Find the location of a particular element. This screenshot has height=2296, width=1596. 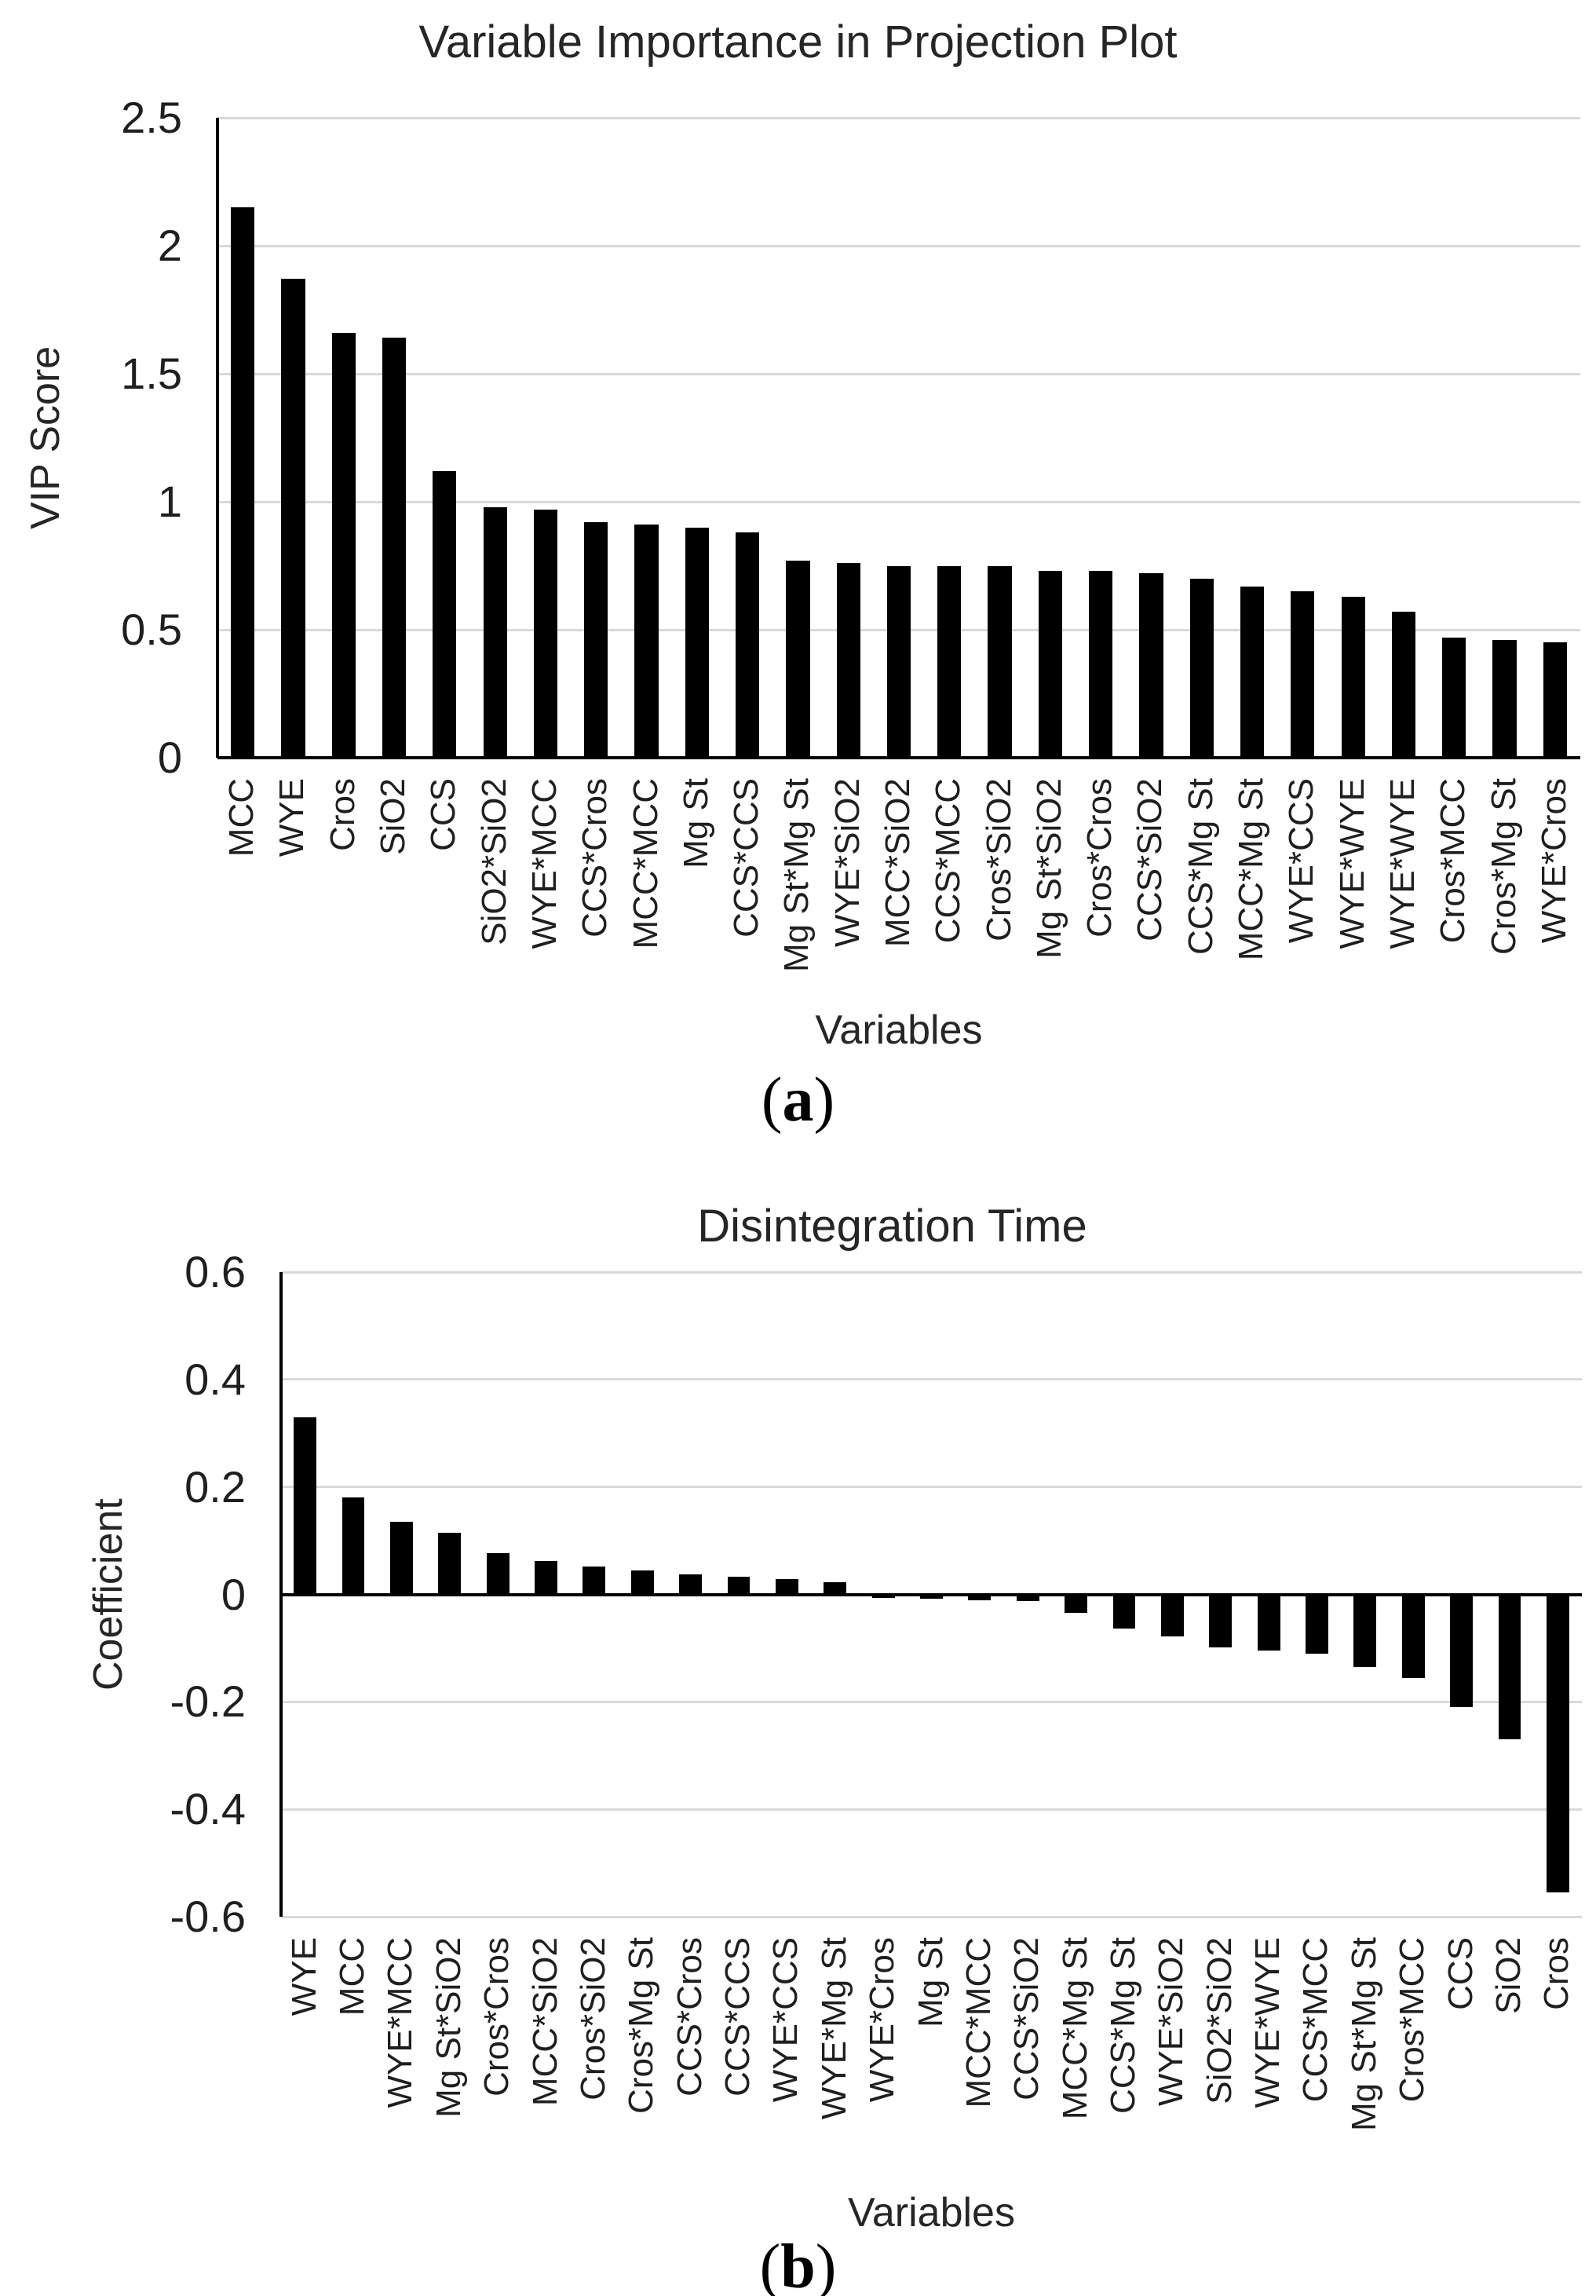

y-tick-label: 0.6 is located at coordinates (215, 1272).